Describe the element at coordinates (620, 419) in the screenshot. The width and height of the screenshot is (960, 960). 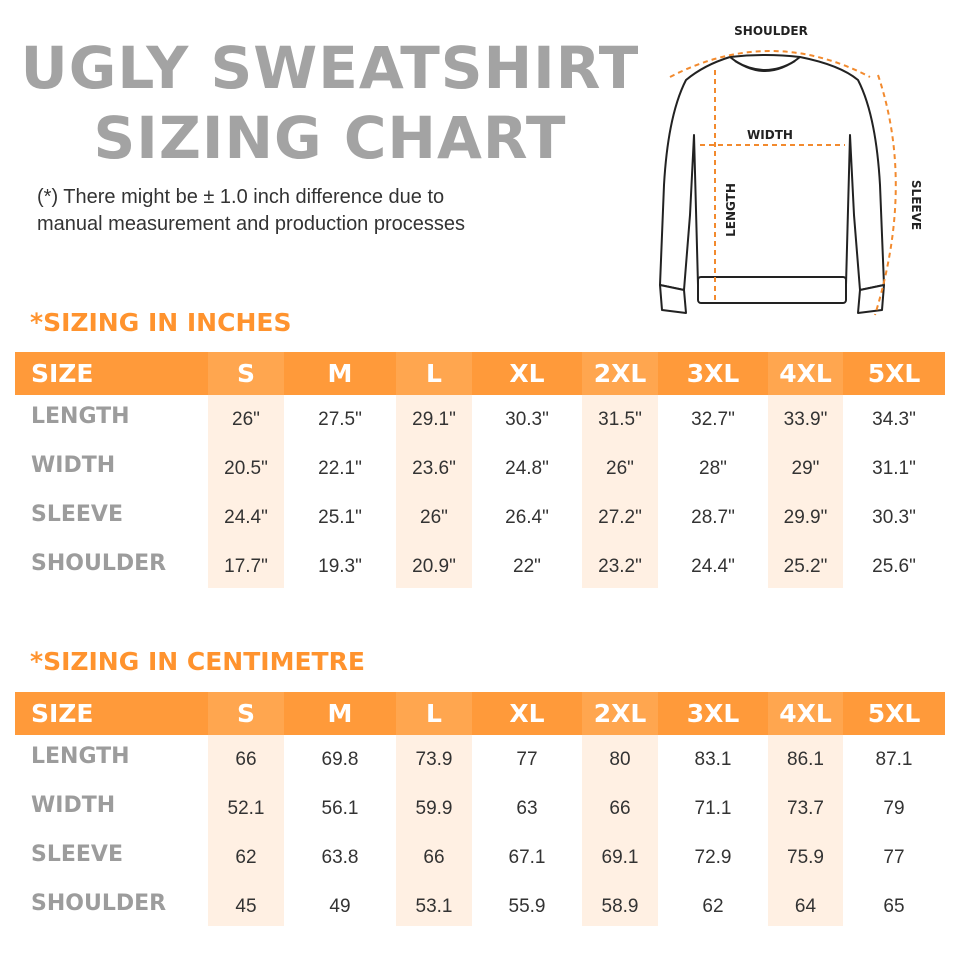
I see `table-cell: 31.5"` at that location.